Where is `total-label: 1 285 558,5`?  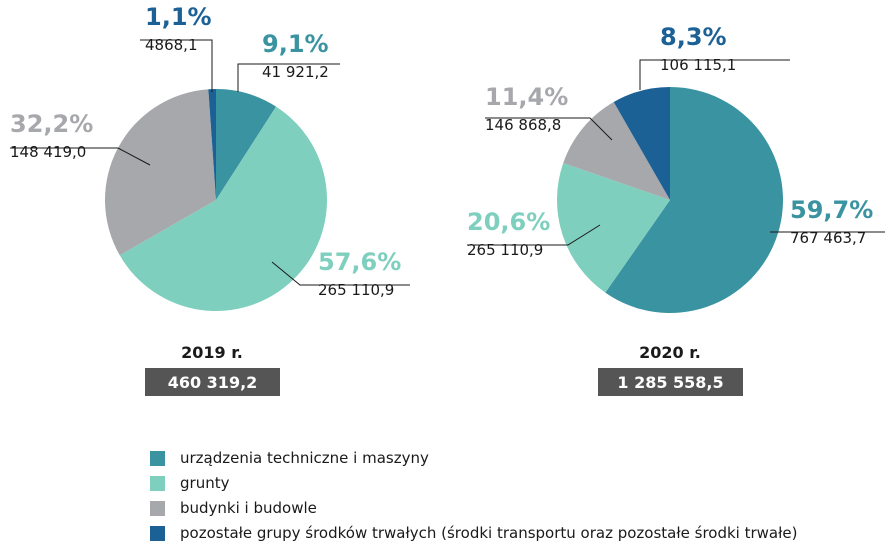
total-label: 1 285 558,5 is located at coordinates (670, 382).